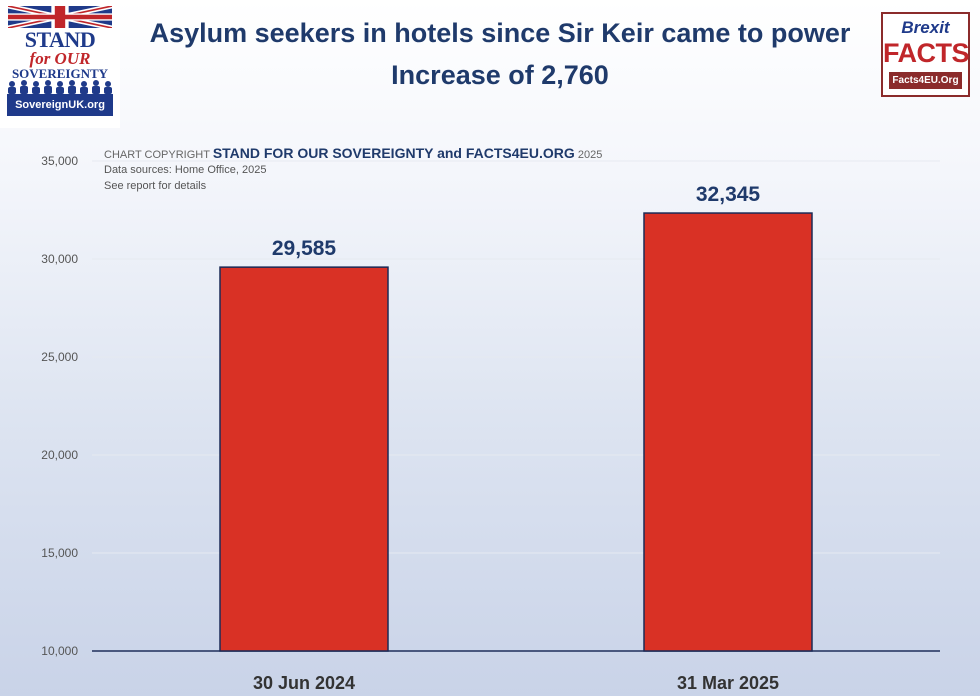 The width and height of the screenshot is (980, 696). I want to click on data-label: 32,345, so click(728, 194).